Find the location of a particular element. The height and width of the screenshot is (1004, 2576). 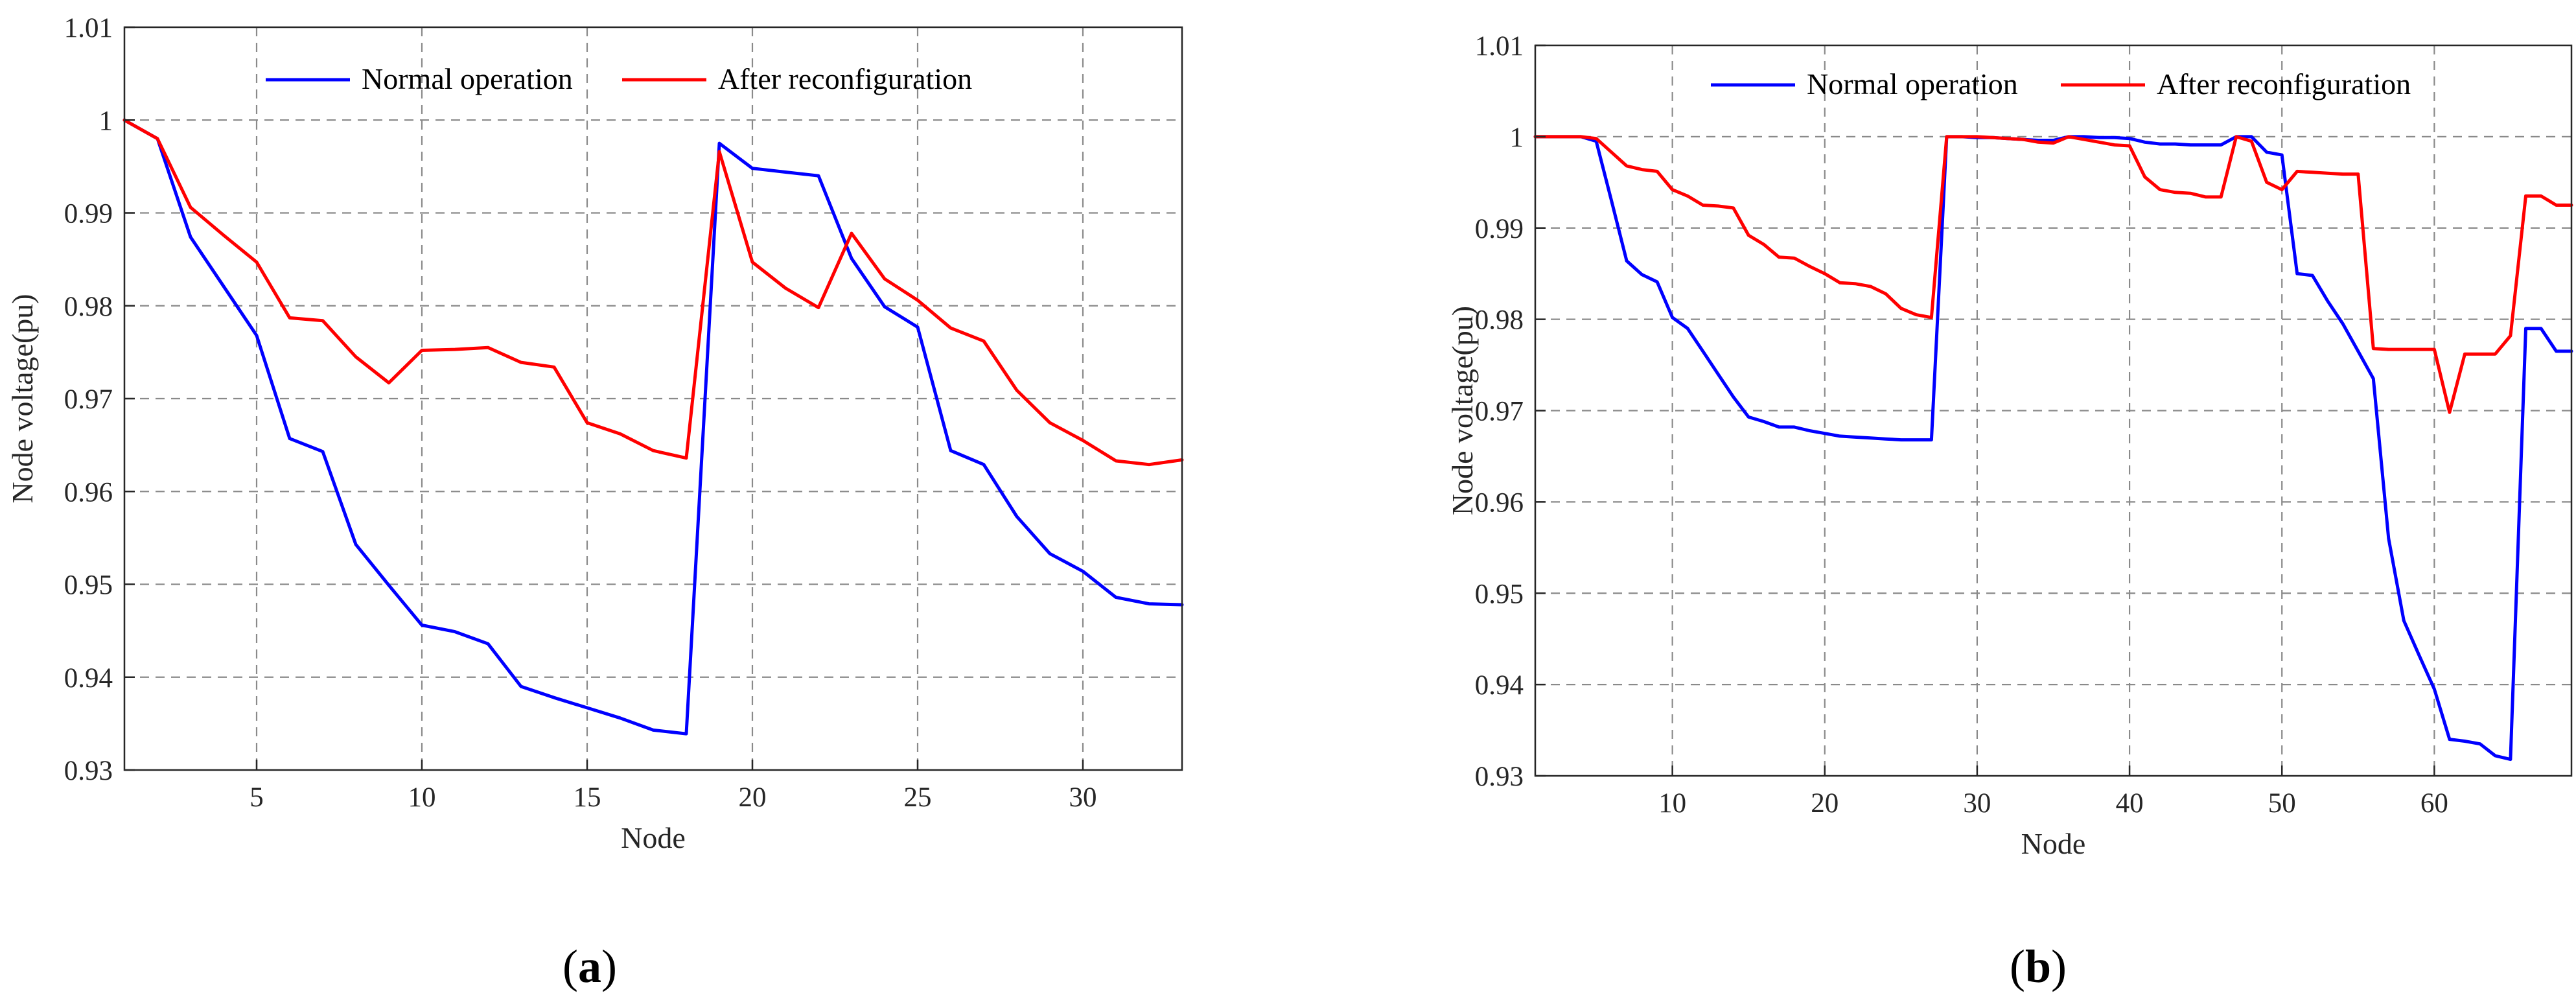

y-axis-label-a: Node voltage(pu) is located at coordinates (23, 399).